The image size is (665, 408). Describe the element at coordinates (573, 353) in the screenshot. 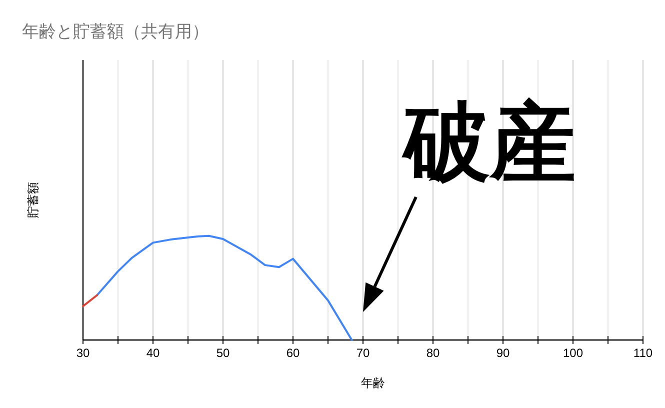

I see `x-tick-label: 100` at that location.